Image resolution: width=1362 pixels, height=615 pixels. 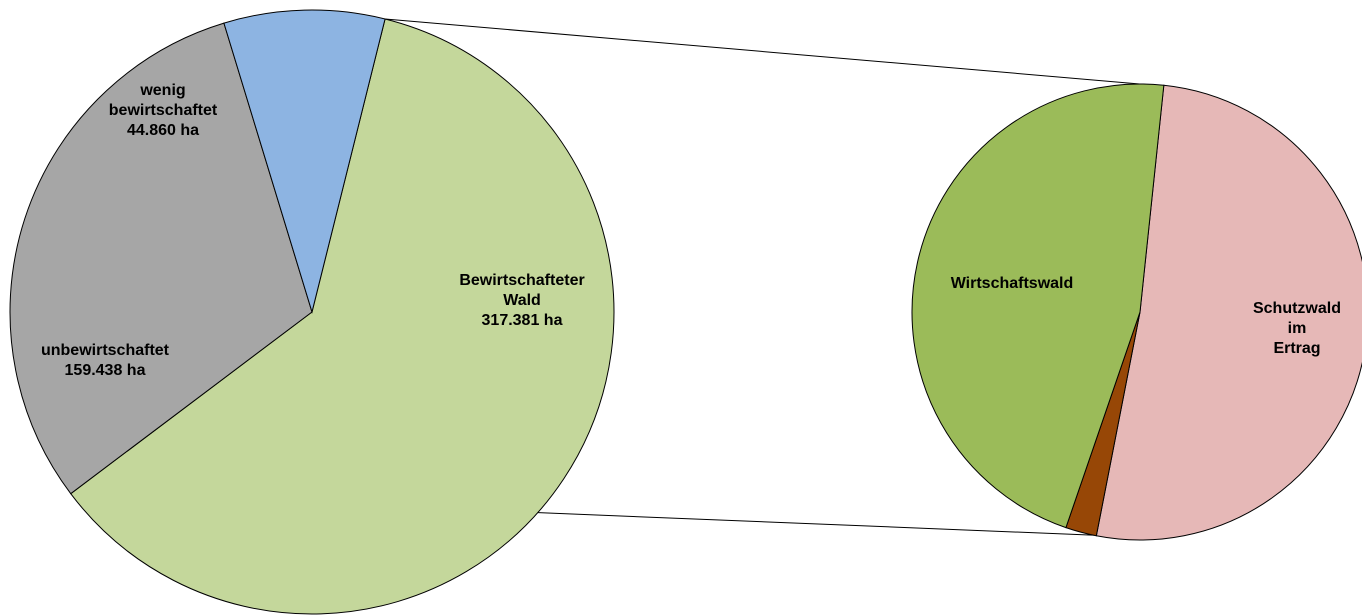 What do you see at coordinates (1296, 348) in the screenshot?
I see `secondary-label-schutzwald-im-ertrag-line: Ertrag` at bounding box center [1296, 348].